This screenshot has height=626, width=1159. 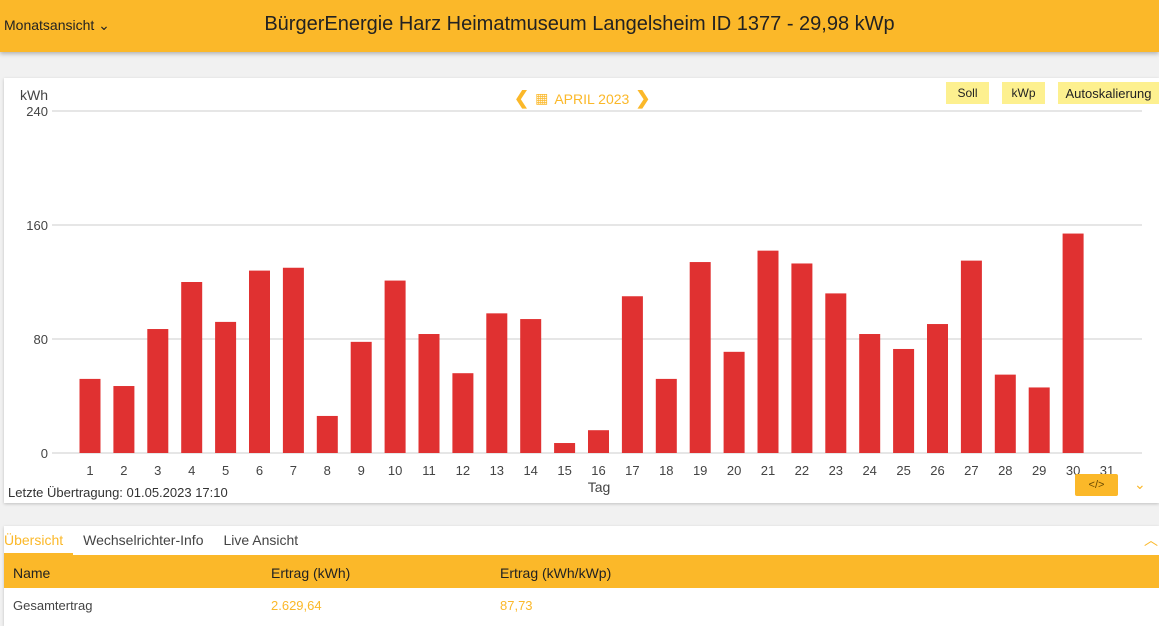 What do you see at coordinates (592, 98) in the screenshot?
I see `period-label: APRIL 2023` at bounding box center [592, 98].